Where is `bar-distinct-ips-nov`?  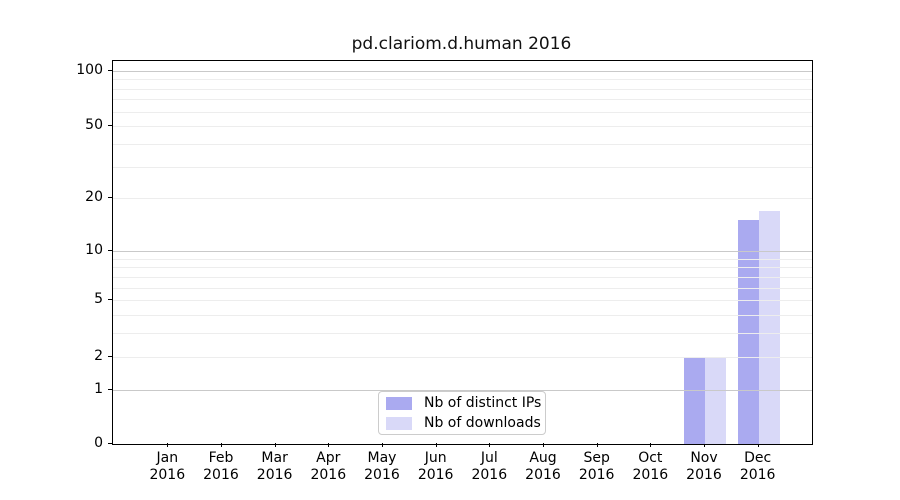
bar-distinct-ips-nov is located at coordinates (694, 400).